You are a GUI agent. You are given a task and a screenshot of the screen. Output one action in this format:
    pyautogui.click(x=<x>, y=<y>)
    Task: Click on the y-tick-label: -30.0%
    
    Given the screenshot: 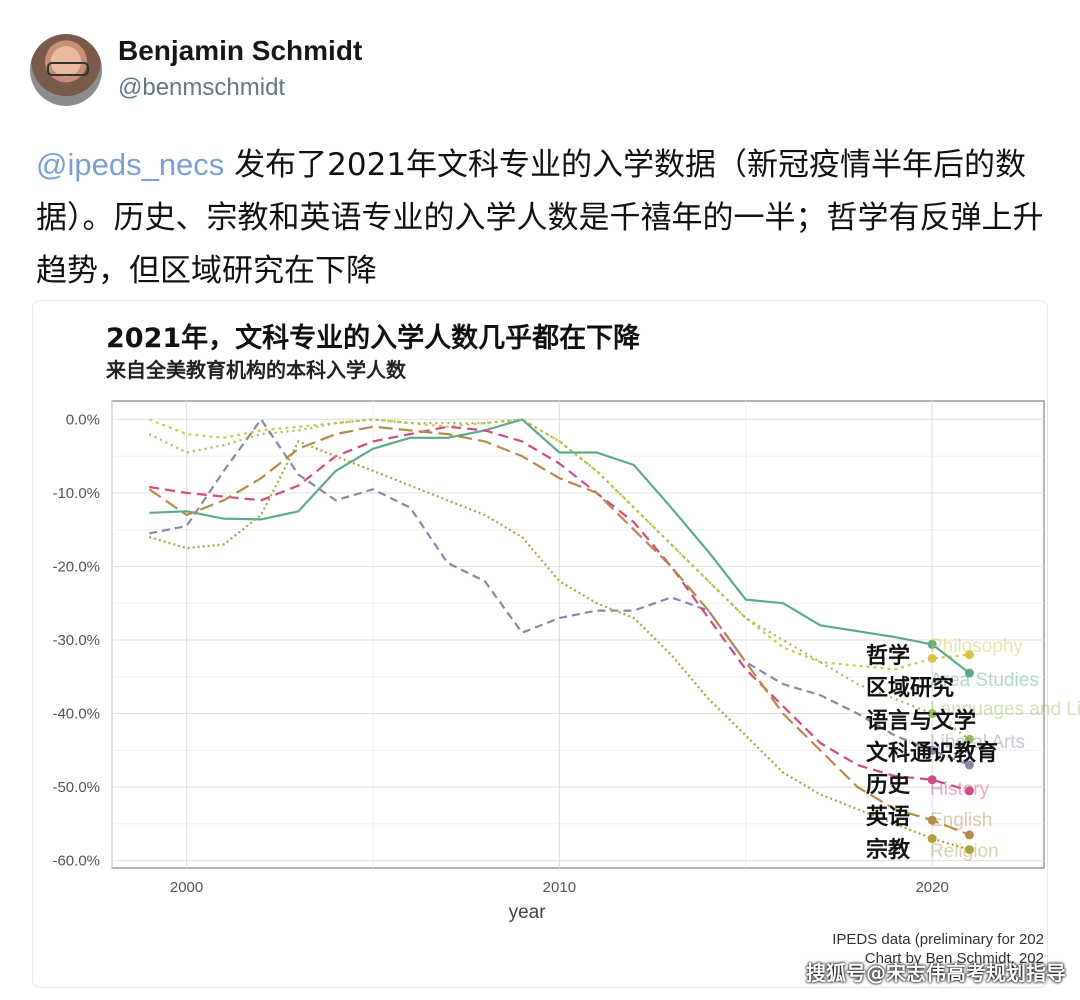 What is the action you would take?
    pyautogui.click(x=76, y=640)
    